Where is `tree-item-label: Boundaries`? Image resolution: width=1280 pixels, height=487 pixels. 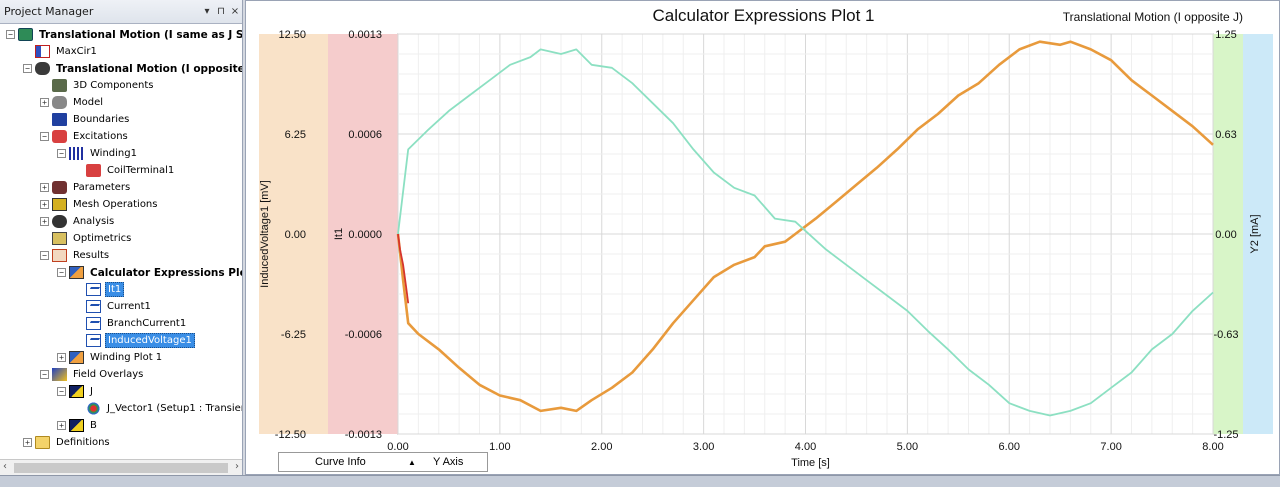 tree-item-label: Boundaries is located at coordinates (101, 119).